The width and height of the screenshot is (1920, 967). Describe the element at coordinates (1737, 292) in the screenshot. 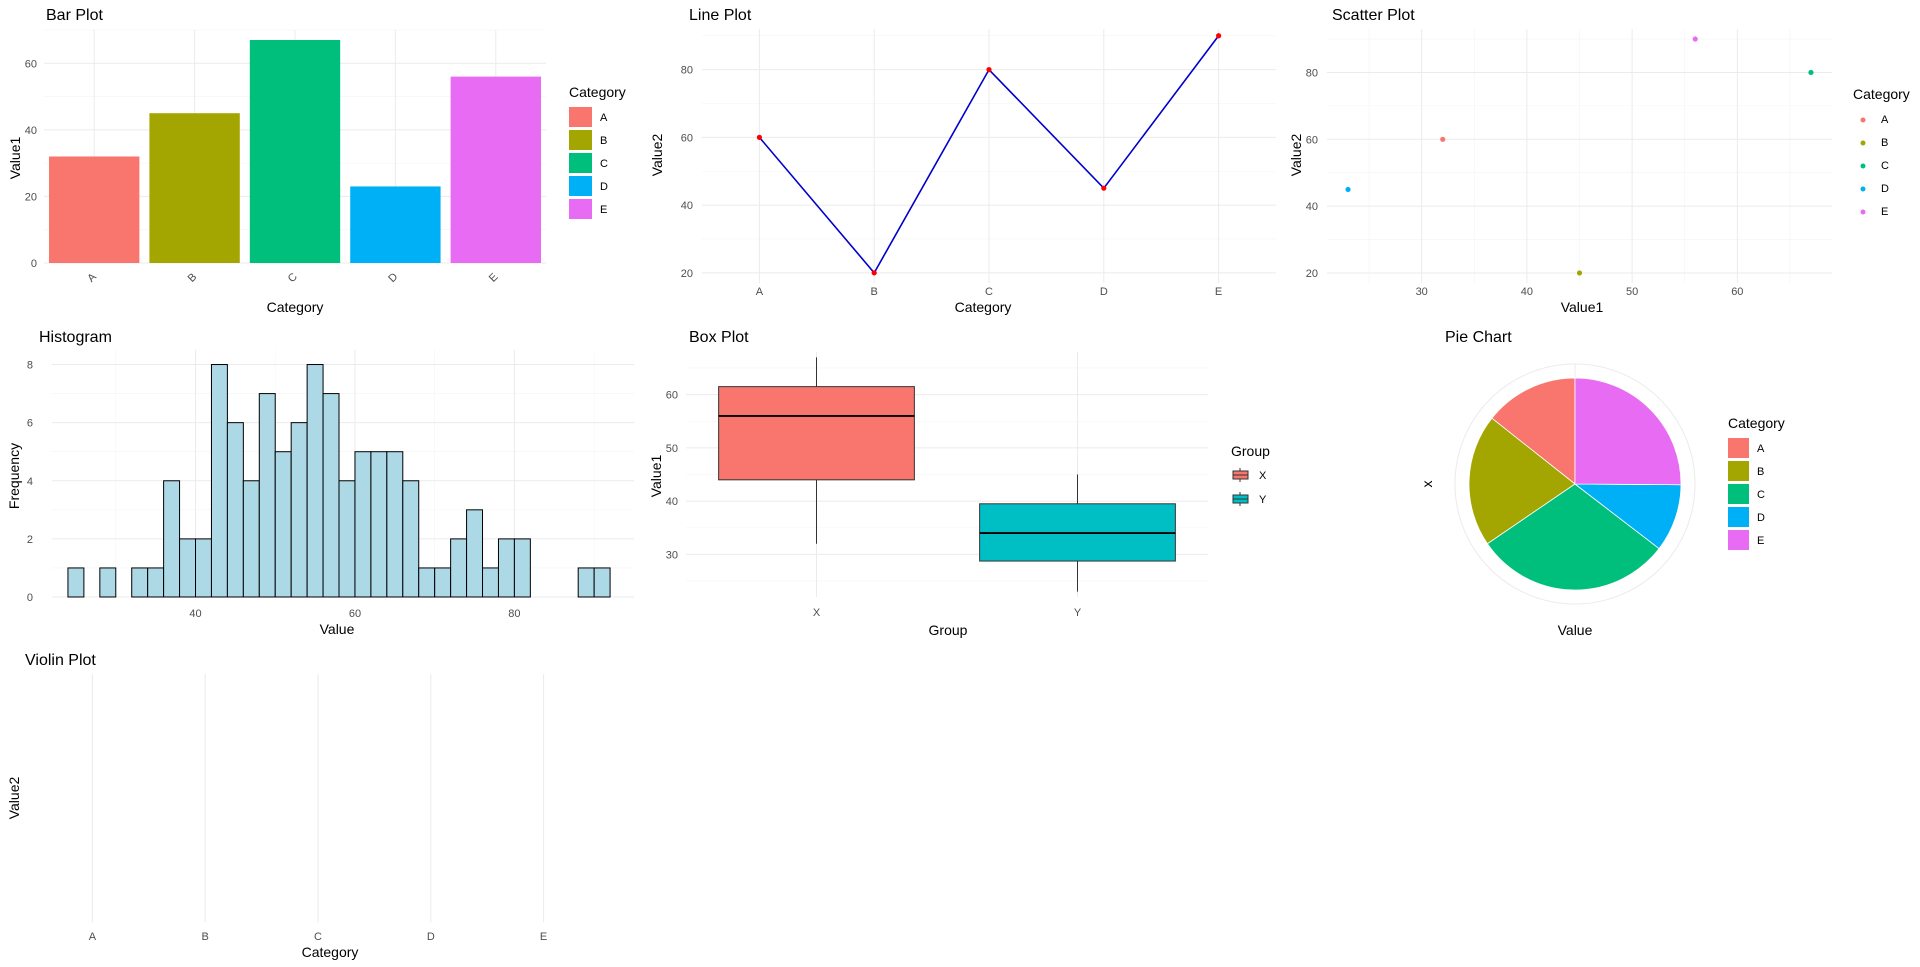

I see `scatter-x-tick-label: 60` at that location.